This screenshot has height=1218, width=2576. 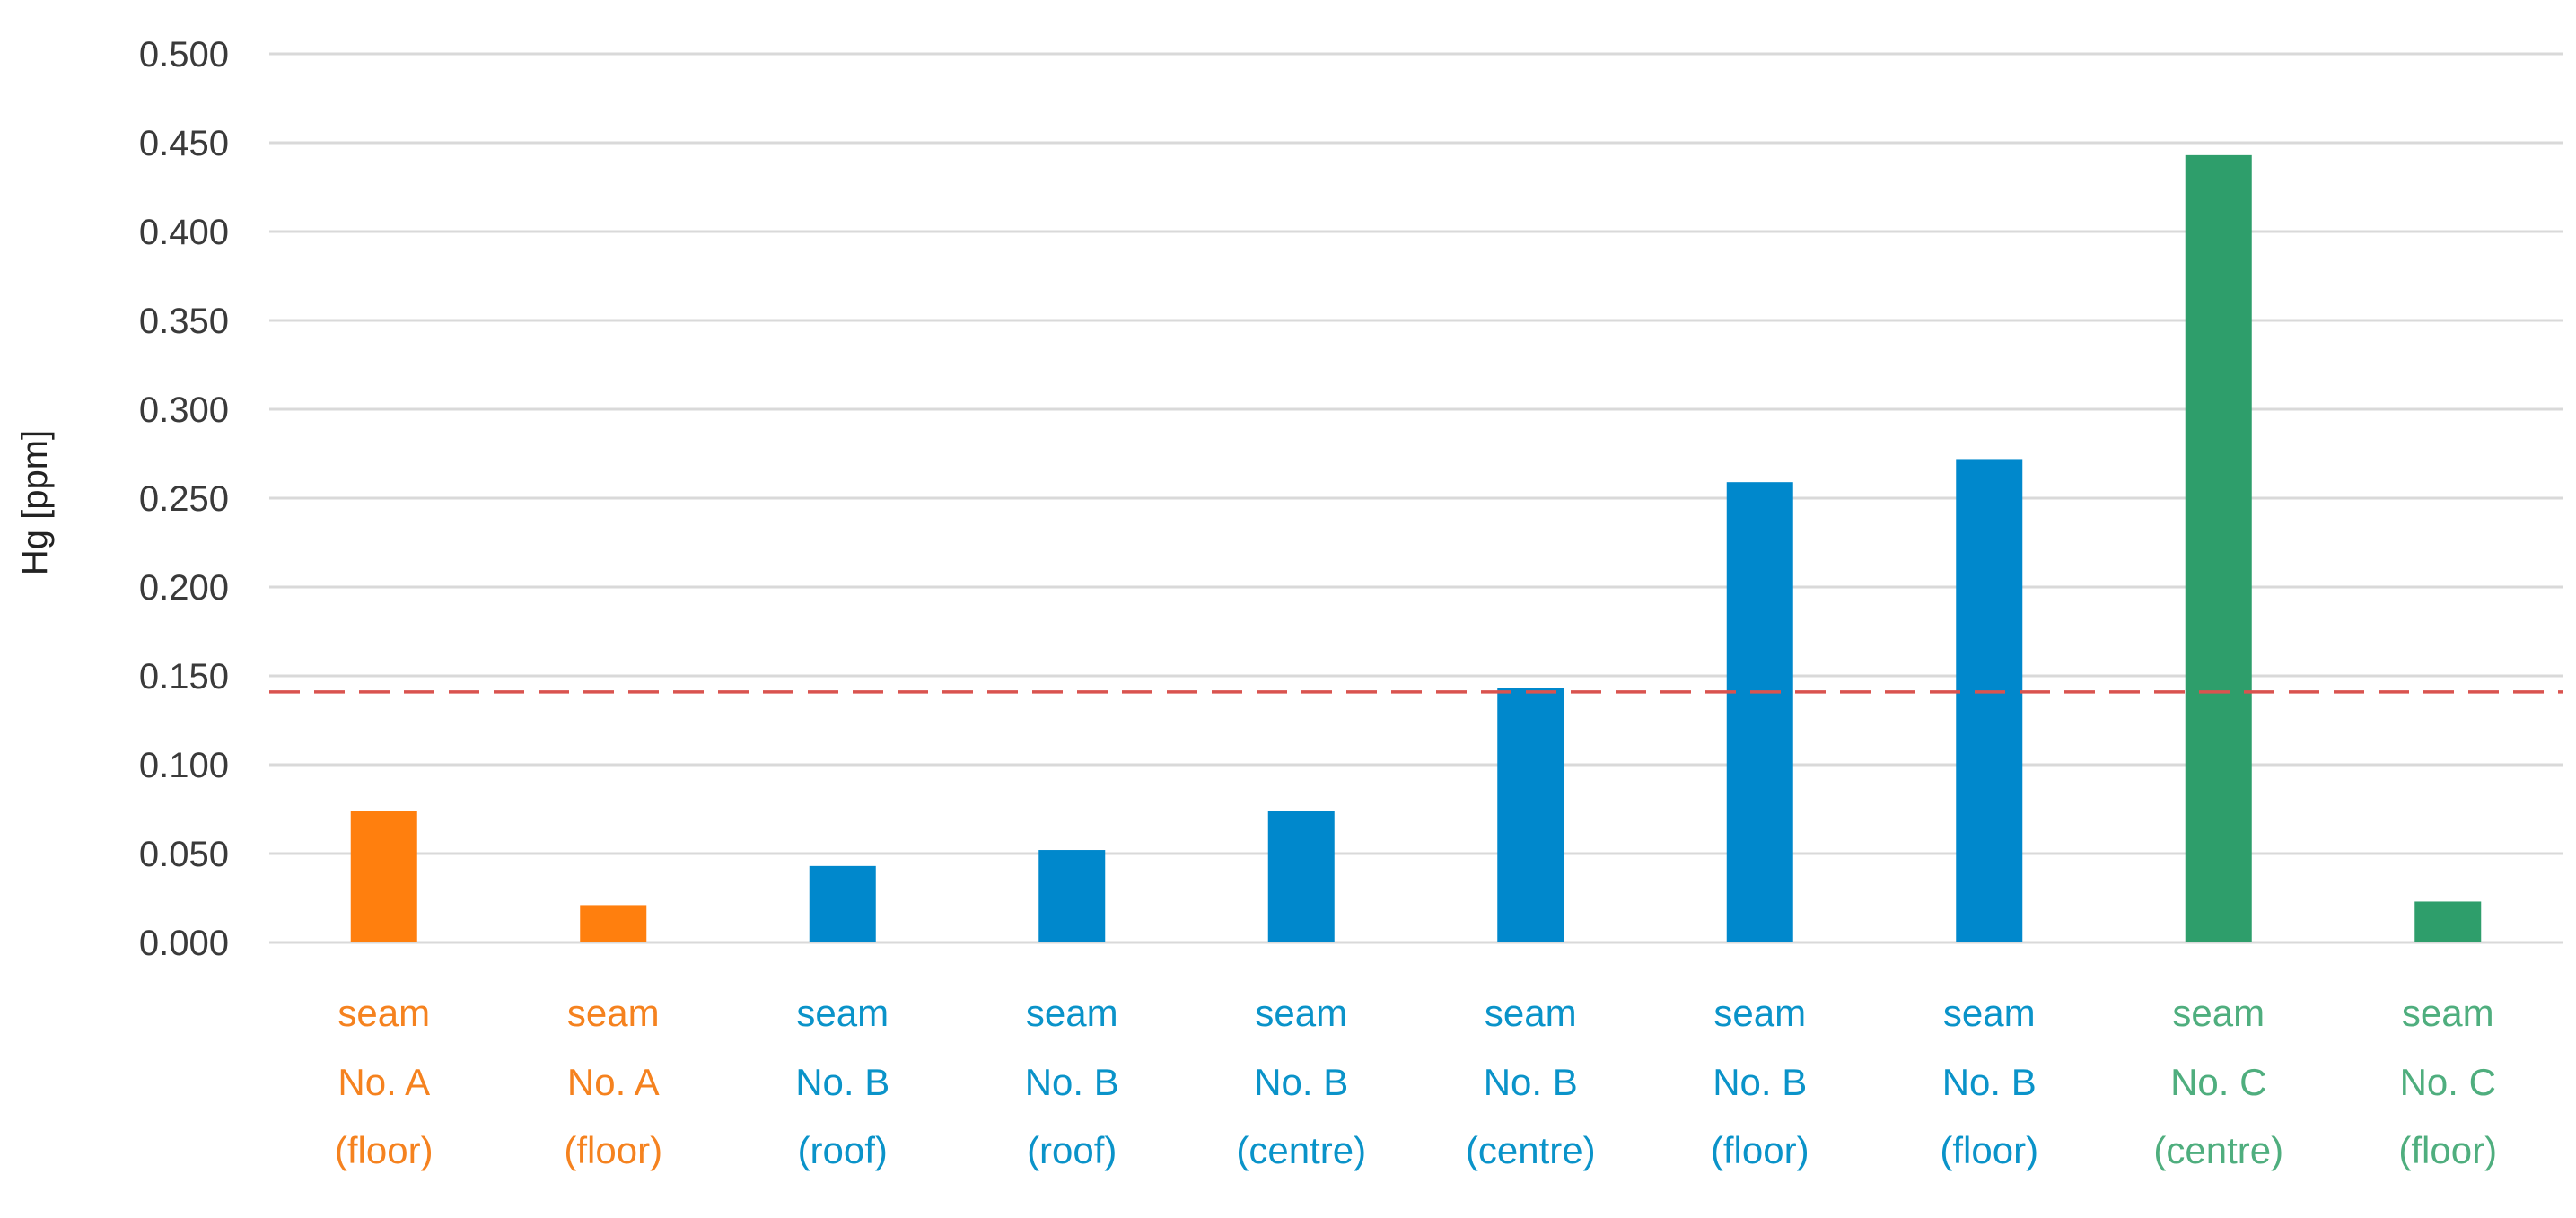 What do you see at coordinates (184, 54) in the screenshot?
I see `y-tick-label: 0.500` at bounding box center [184, 54].